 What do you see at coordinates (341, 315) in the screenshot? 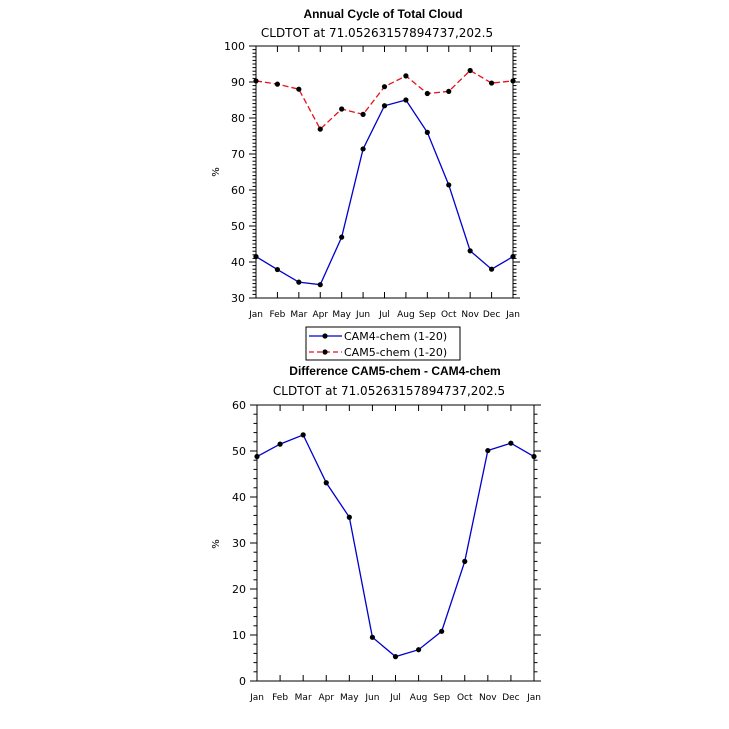
I see `chart1-xtick-label: May` at bounding box center [341, 315].